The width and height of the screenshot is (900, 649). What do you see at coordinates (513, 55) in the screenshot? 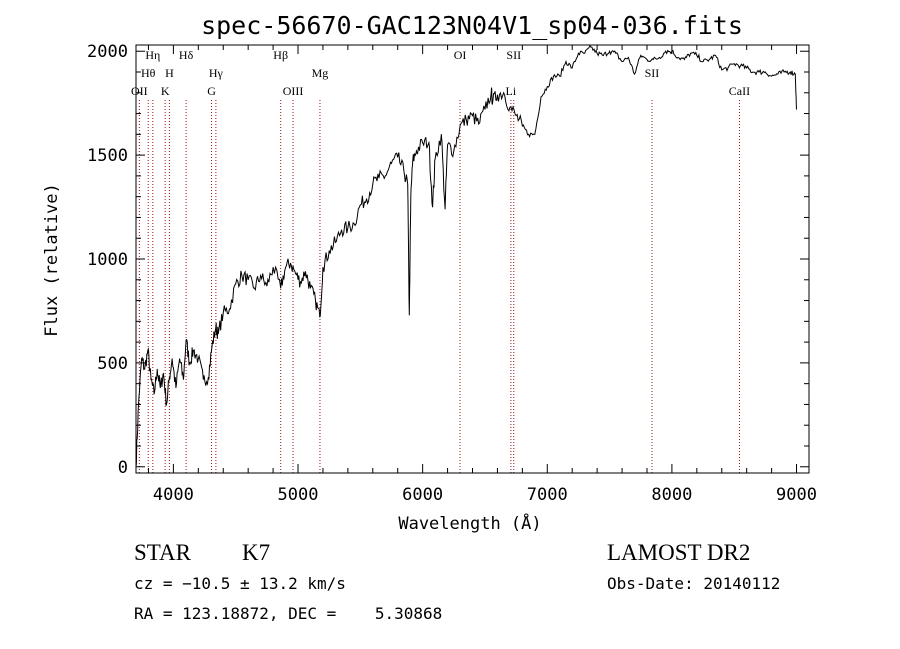
I see `line-label-13: SII` at bounding box center [513, 55].